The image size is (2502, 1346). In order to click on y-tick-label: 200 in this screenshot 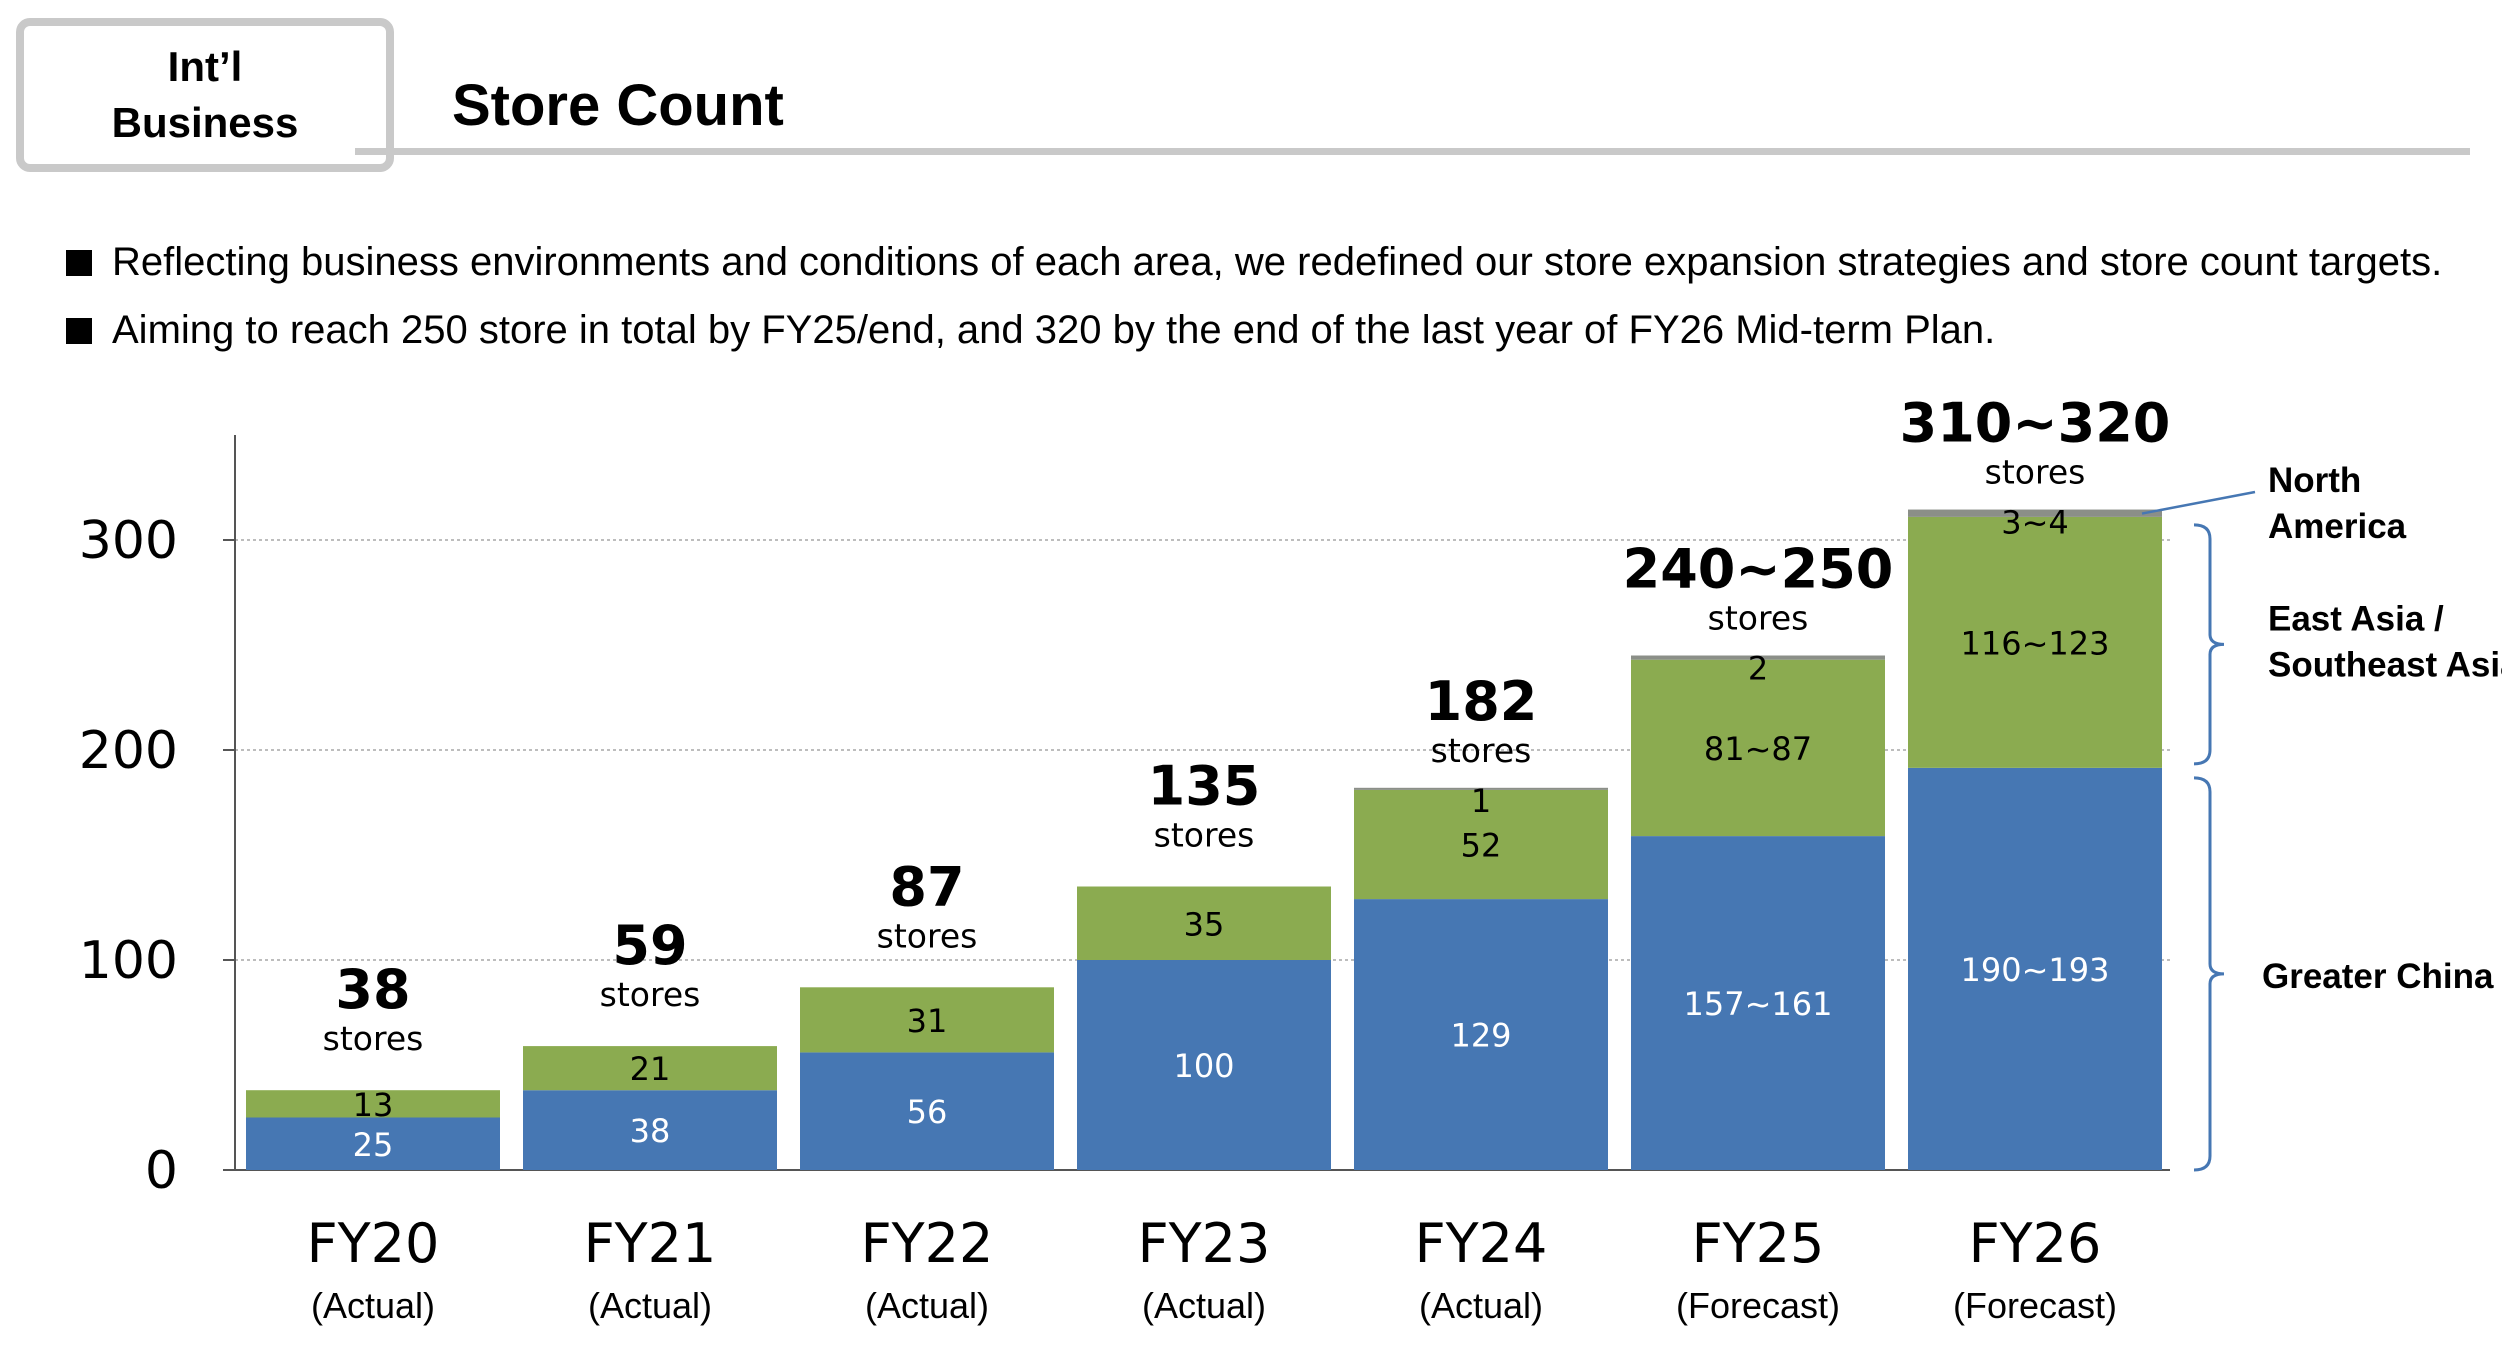, I will do `click(128, 751)`.